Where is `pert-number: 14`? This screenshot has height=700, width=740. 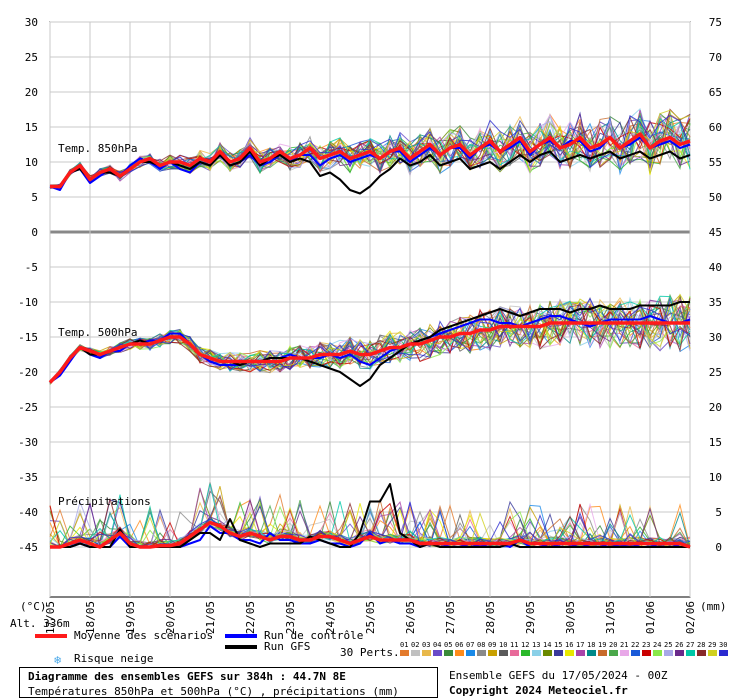 pert-number: 14 is located at coordinates (547, 645).